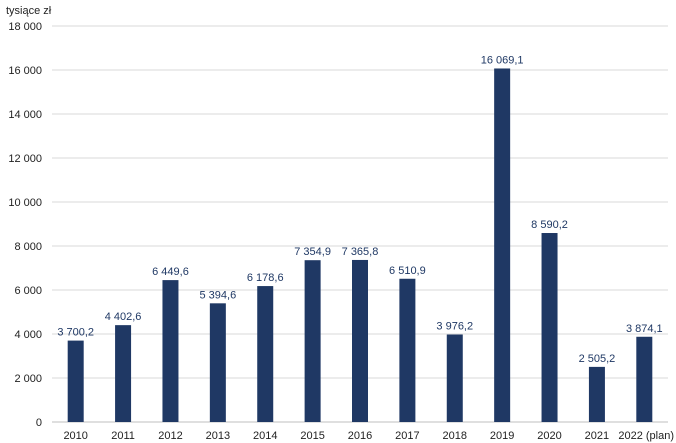 The image size is (676, 443). What do you see at coordinates (407, 436) in the screenshot?
I see `x-tick-label: 2017` at bounding box center [407, 436].